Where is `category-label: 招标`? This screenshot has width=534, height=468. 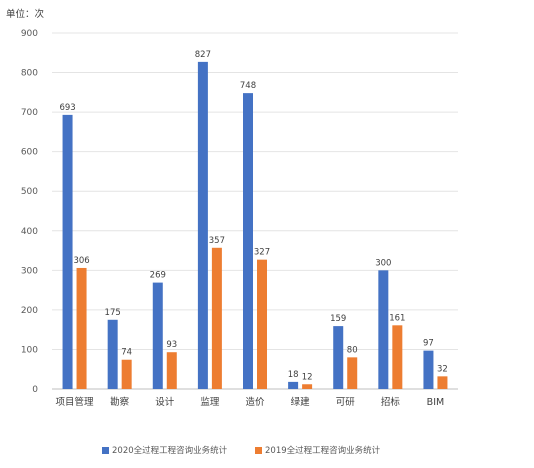 category-label: 招标 is located at coordinates (391, 402).